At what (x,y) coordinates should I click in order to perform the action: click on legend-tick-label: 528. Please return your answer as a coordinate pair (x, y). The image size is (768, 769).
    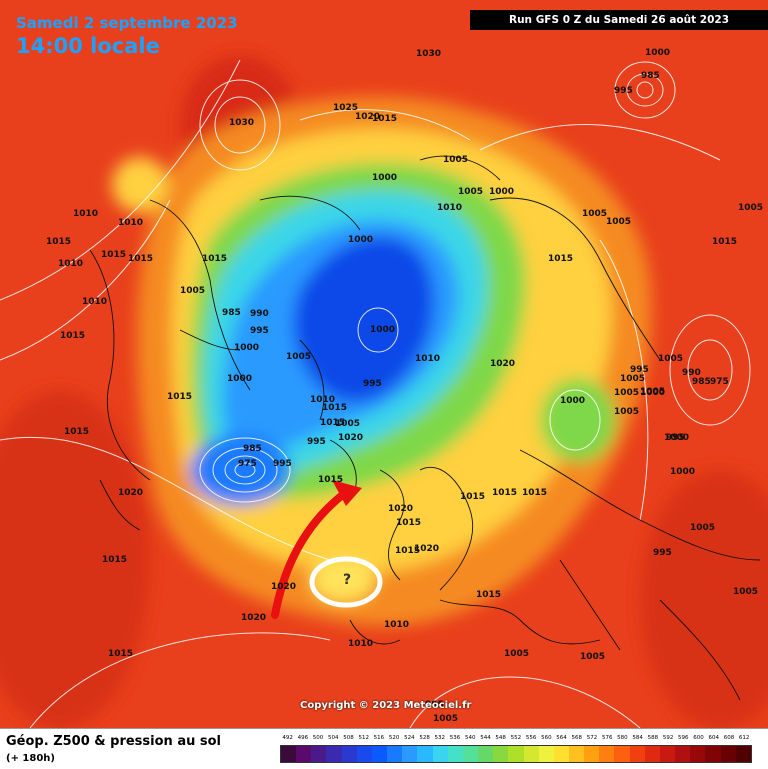
    Looking at the image, I should click on (424, 738).